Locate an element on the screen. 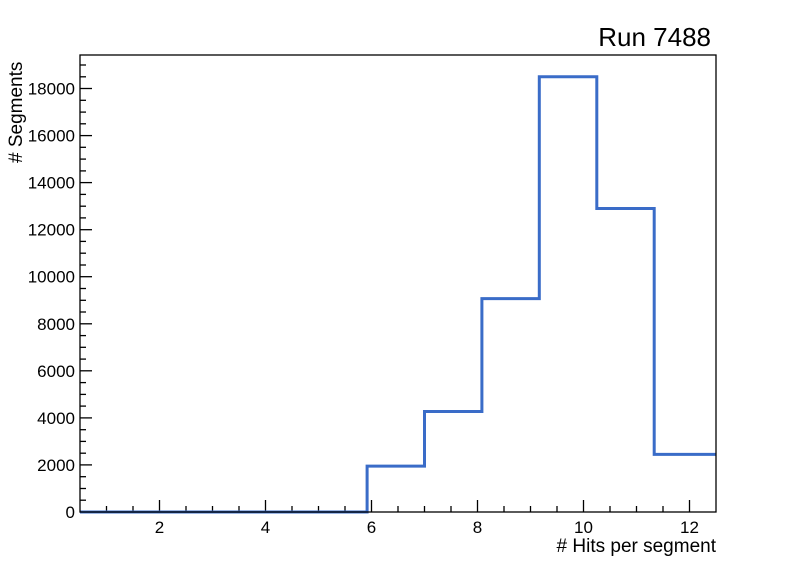 The height and width of the screenshot is (572, 796). chart-title: Run 7488 is located at coordinates (654, 37).